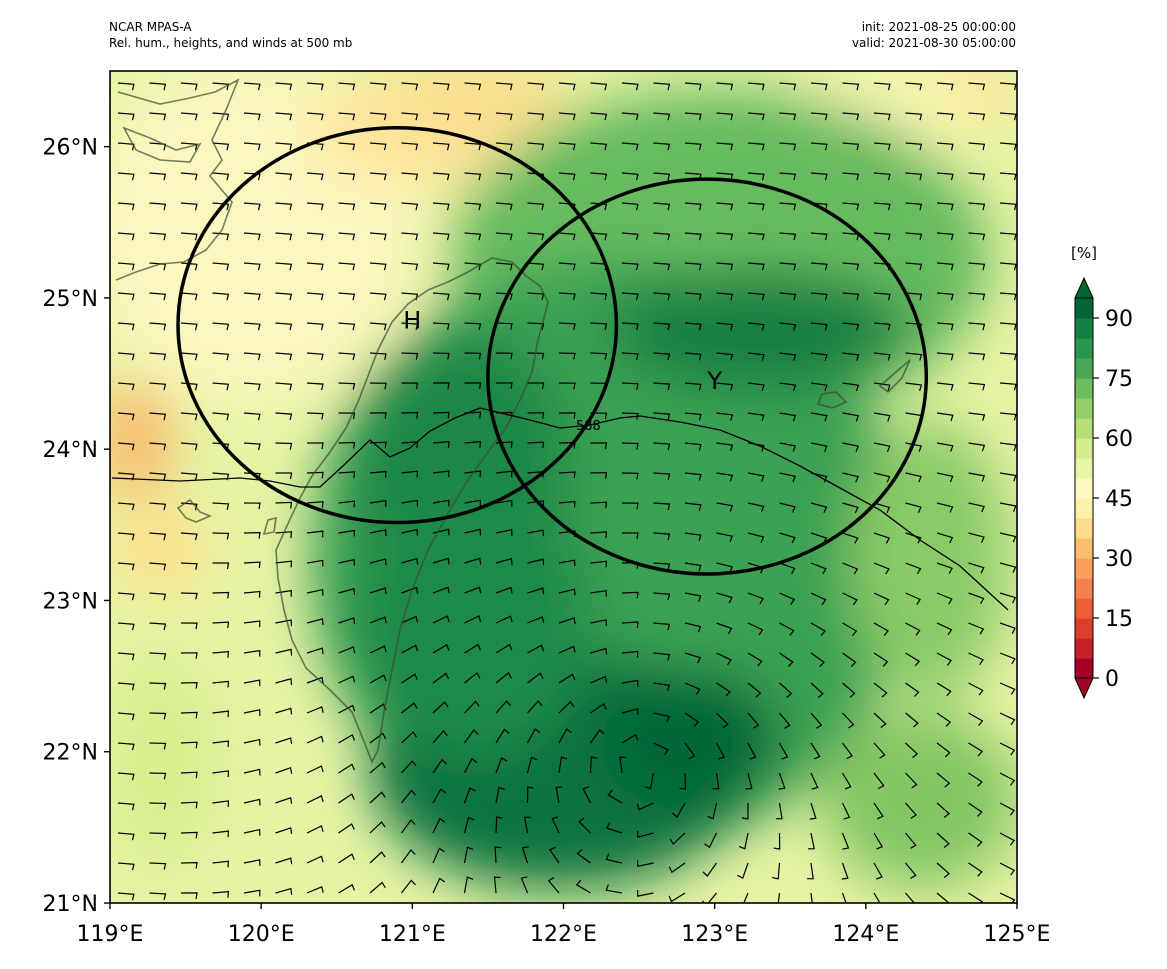  What do you see at coordinates (1084, 608) in the screenshot?
I see `colorbar-segment` at bounding box center [1084, 608].